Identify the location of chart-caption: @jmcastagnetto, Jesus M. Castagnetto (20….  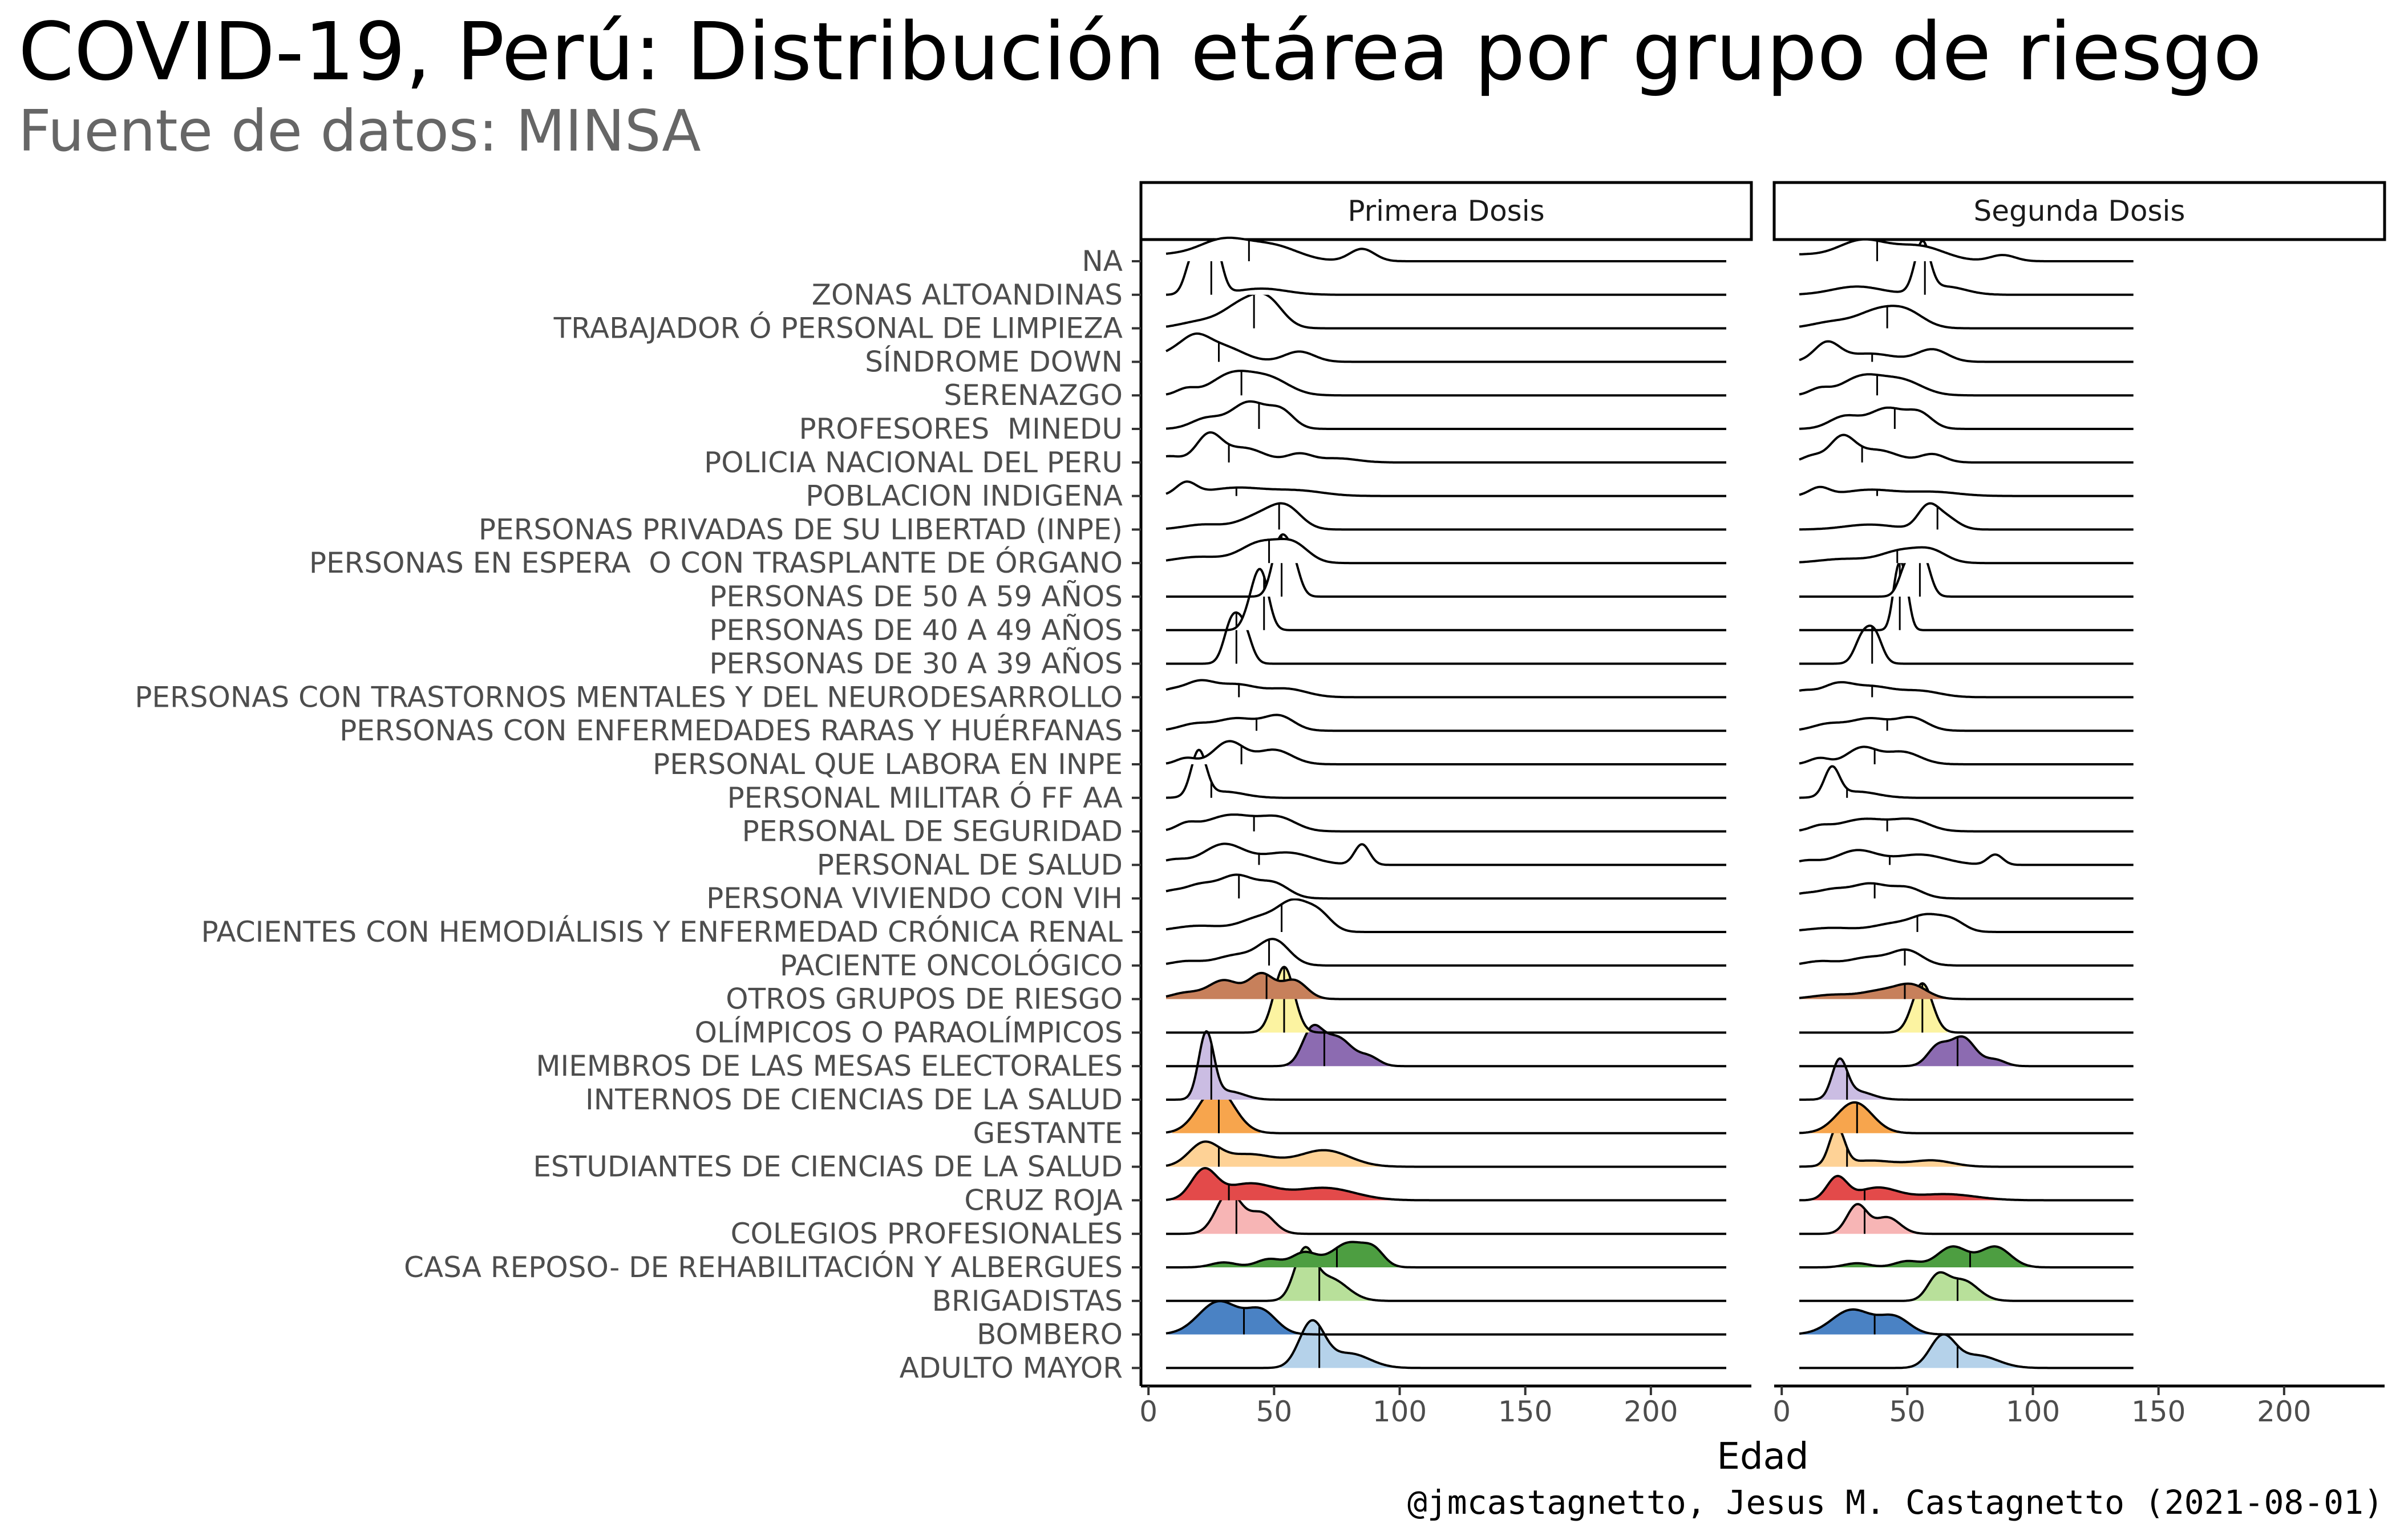
(1895, 1503).